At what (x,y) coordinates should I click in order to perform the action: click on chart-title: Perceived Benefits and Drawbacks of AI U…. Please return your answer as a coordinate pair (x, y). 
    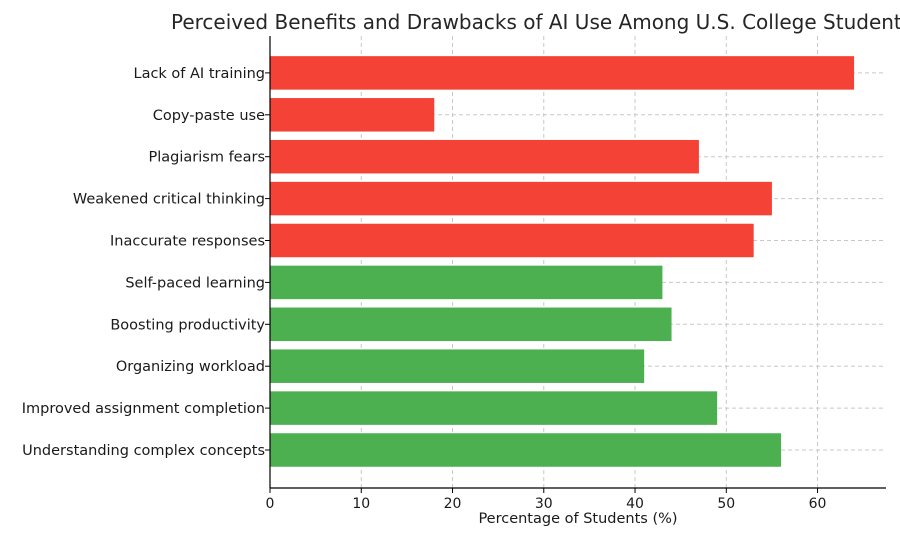
    Looking at the image, I should click on (535, 22).